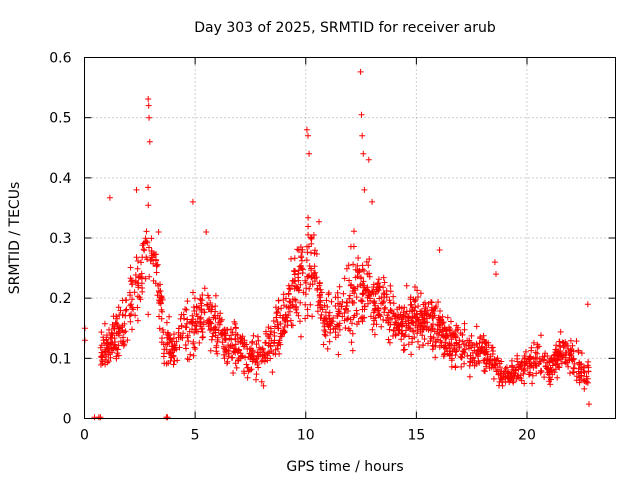  I want to click on y-axis-label: SRMTID / TECUs, so click(15, 238).